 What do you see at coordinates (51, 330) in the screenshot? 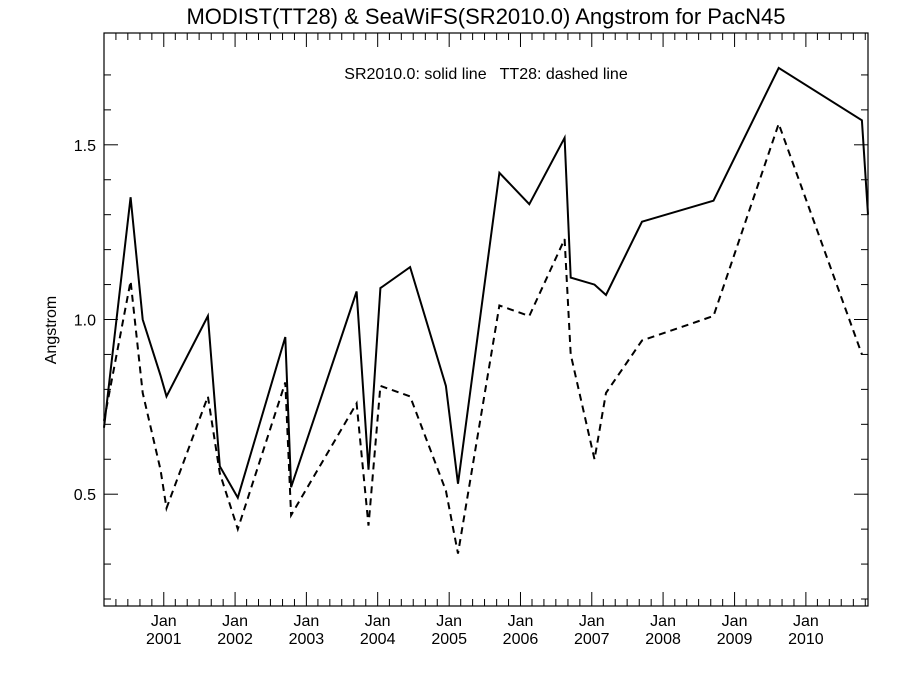
I see `y-axis-label: Angstrom` at bounding box center [51, 330].